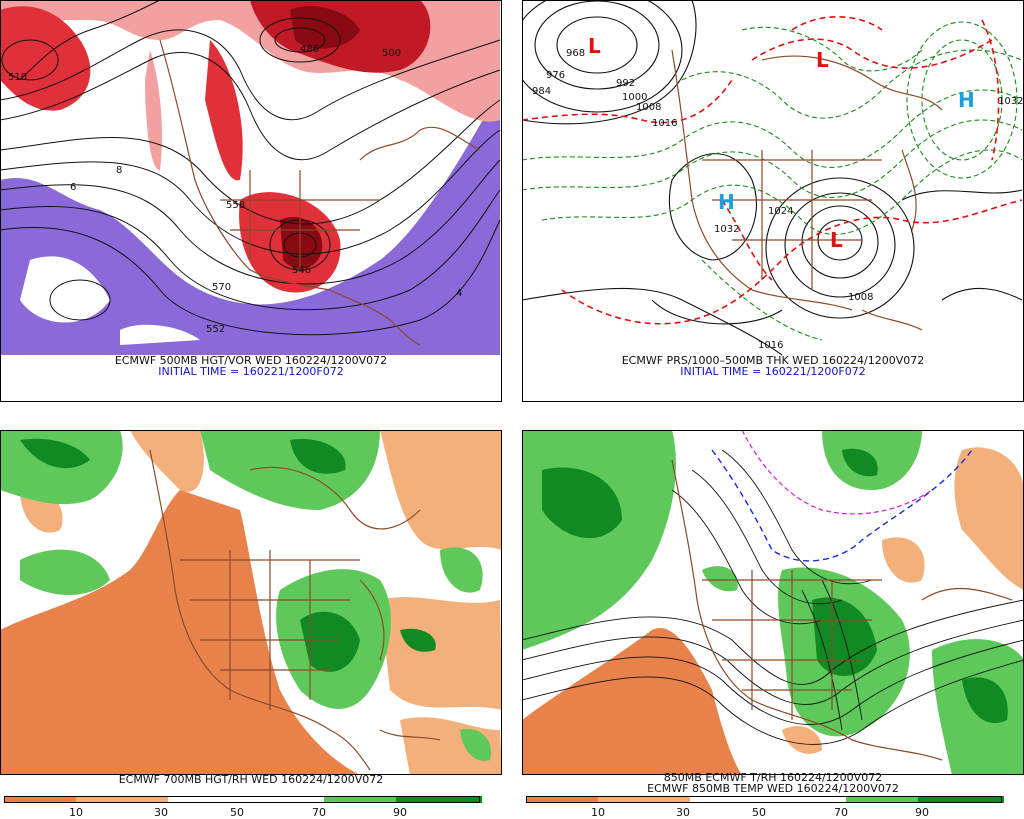 The width and height of the screenshot is (1024, 819). What do you see at coordinates (632, 701) in the screenshot?
I see `dry-area` at bounding box center [632, 701].